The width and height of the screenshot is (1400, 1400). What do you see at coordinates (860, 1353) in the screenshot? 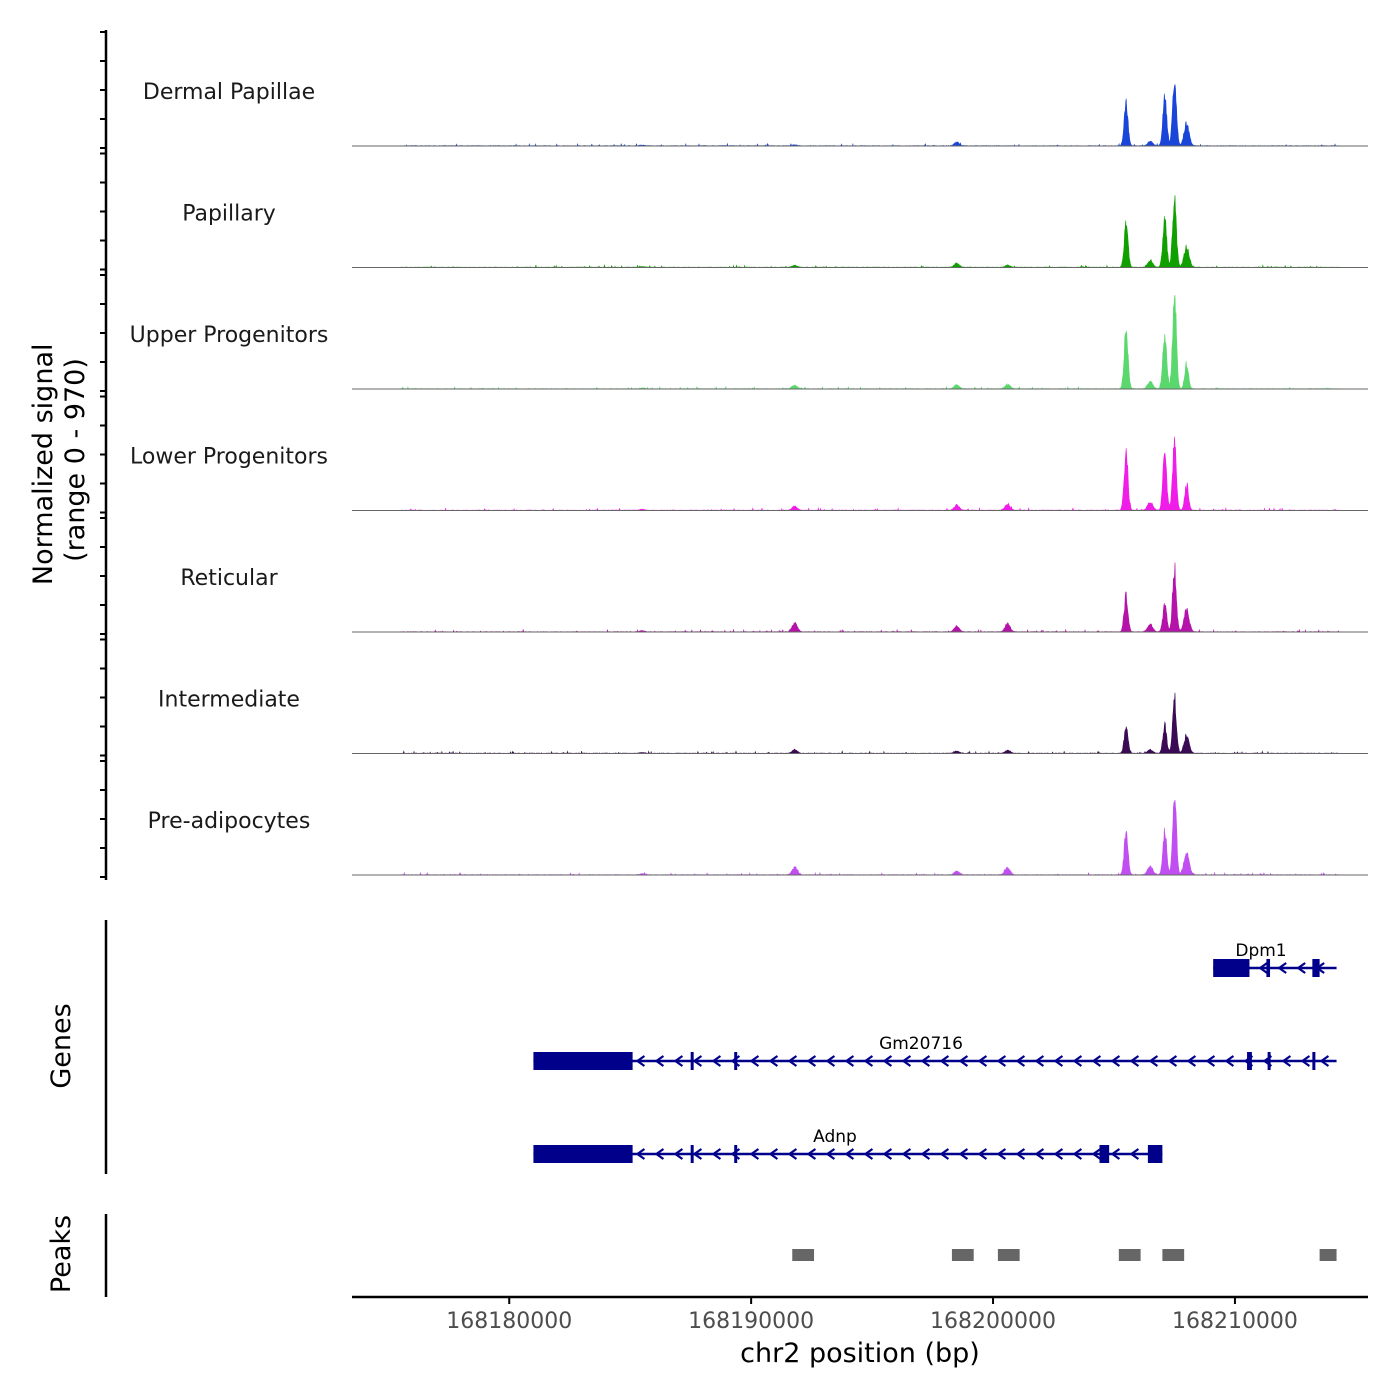
I see `x-axis-title: chr2 position (bp)` at bounding box center [860, 1353].